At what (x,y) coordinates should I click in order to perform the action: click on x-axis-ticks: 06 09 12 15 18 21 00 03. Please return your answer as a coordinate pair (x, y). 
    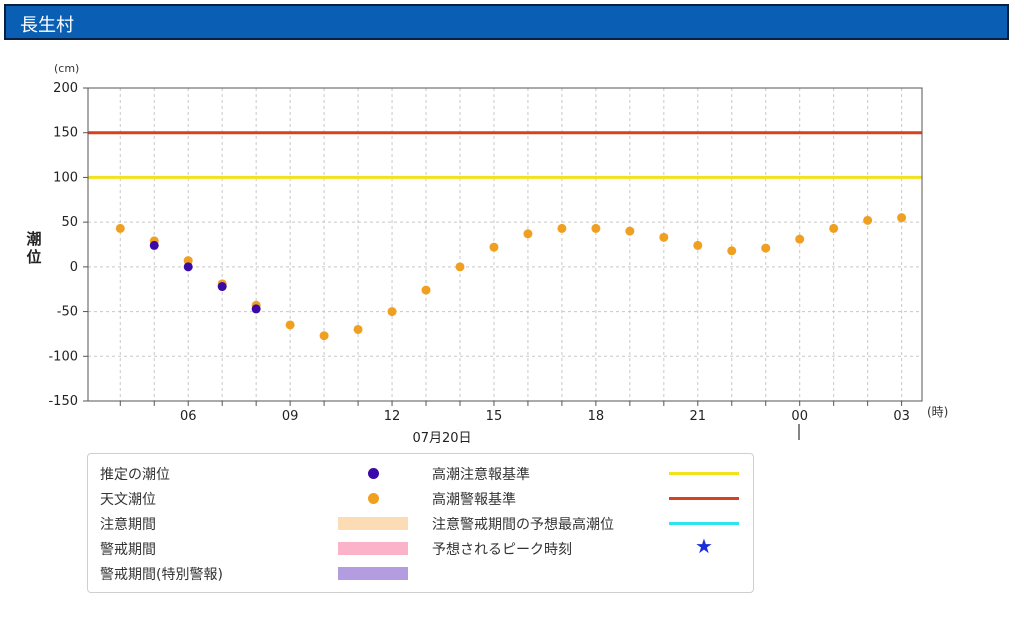
    Looking at the image, I should click on (514, 412).